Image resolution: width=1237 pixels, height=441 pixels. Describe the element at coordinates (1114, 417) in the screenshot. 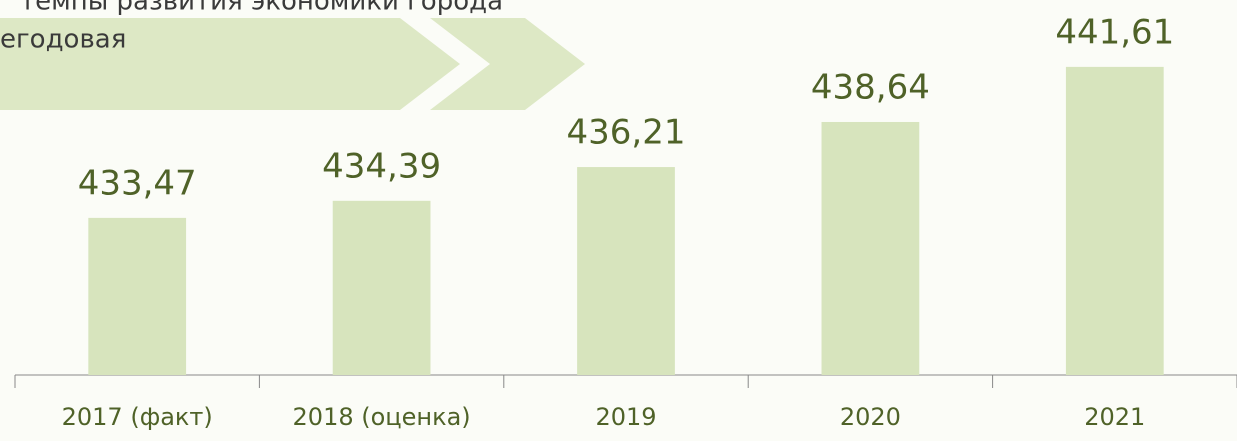

I see `x-tick-label: 2021` at that location.